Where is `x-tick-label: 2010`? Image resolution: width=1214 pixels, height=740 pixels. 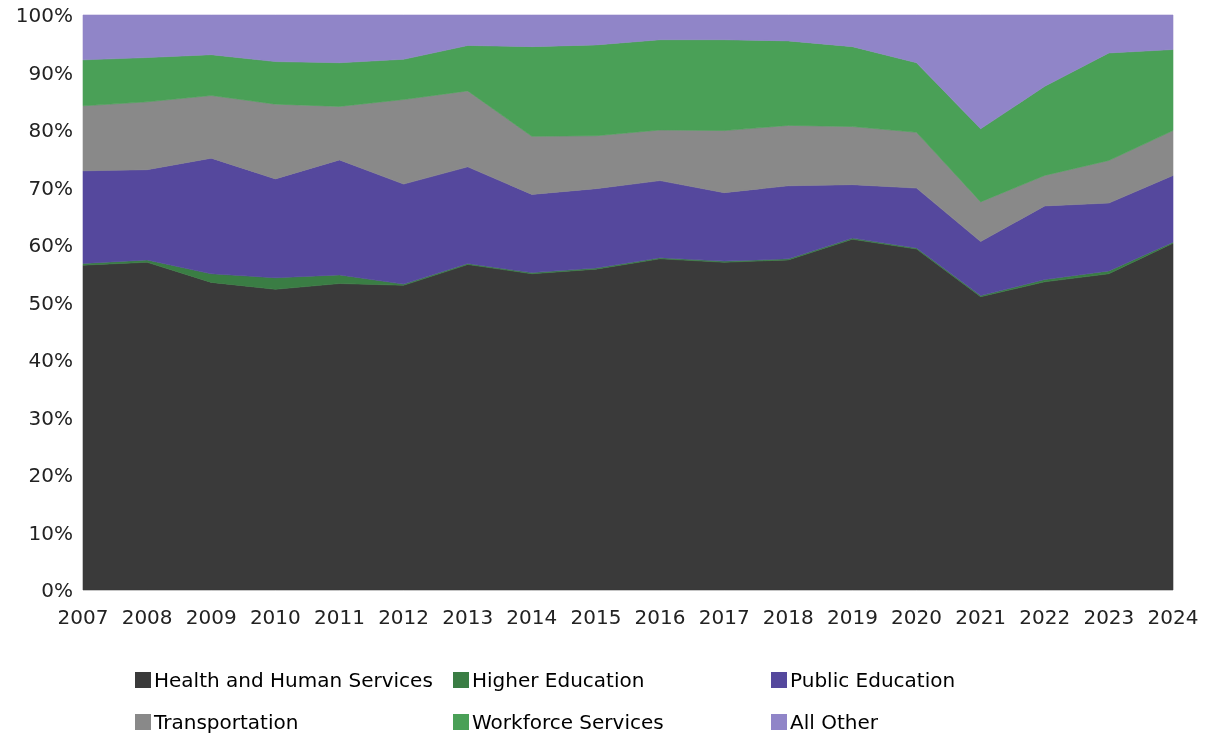 x-tick-label: 2010 is located at coordinates (275, 617).